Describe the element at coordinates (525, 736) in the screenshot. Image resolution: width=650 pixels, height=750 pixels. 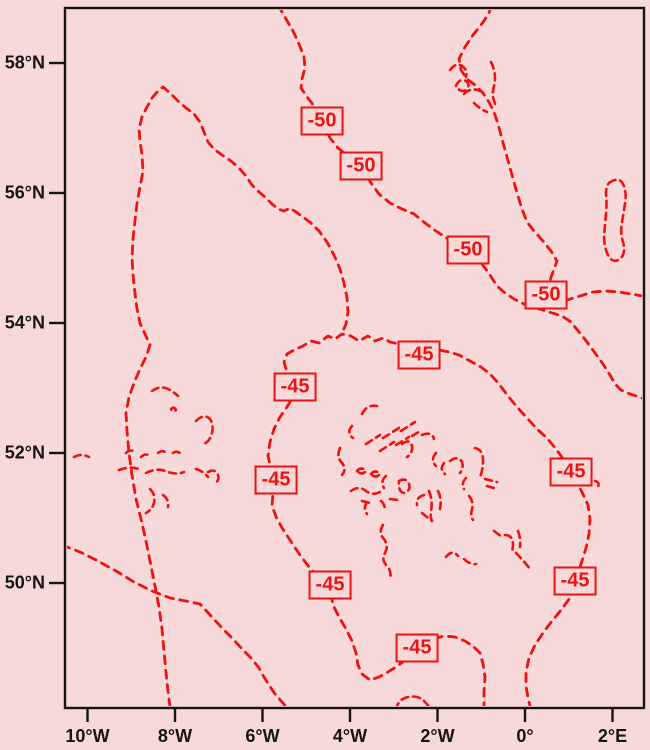
I see `x-tick-label: 0°` at that location.